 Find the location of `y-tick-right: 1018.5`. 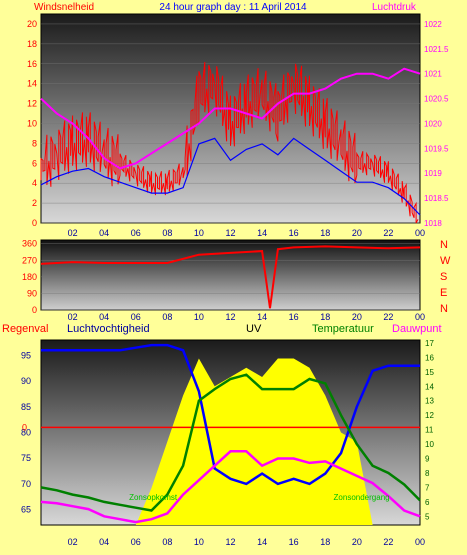

y-tick-right: 1018.5 is located at coordinates (436, 198).